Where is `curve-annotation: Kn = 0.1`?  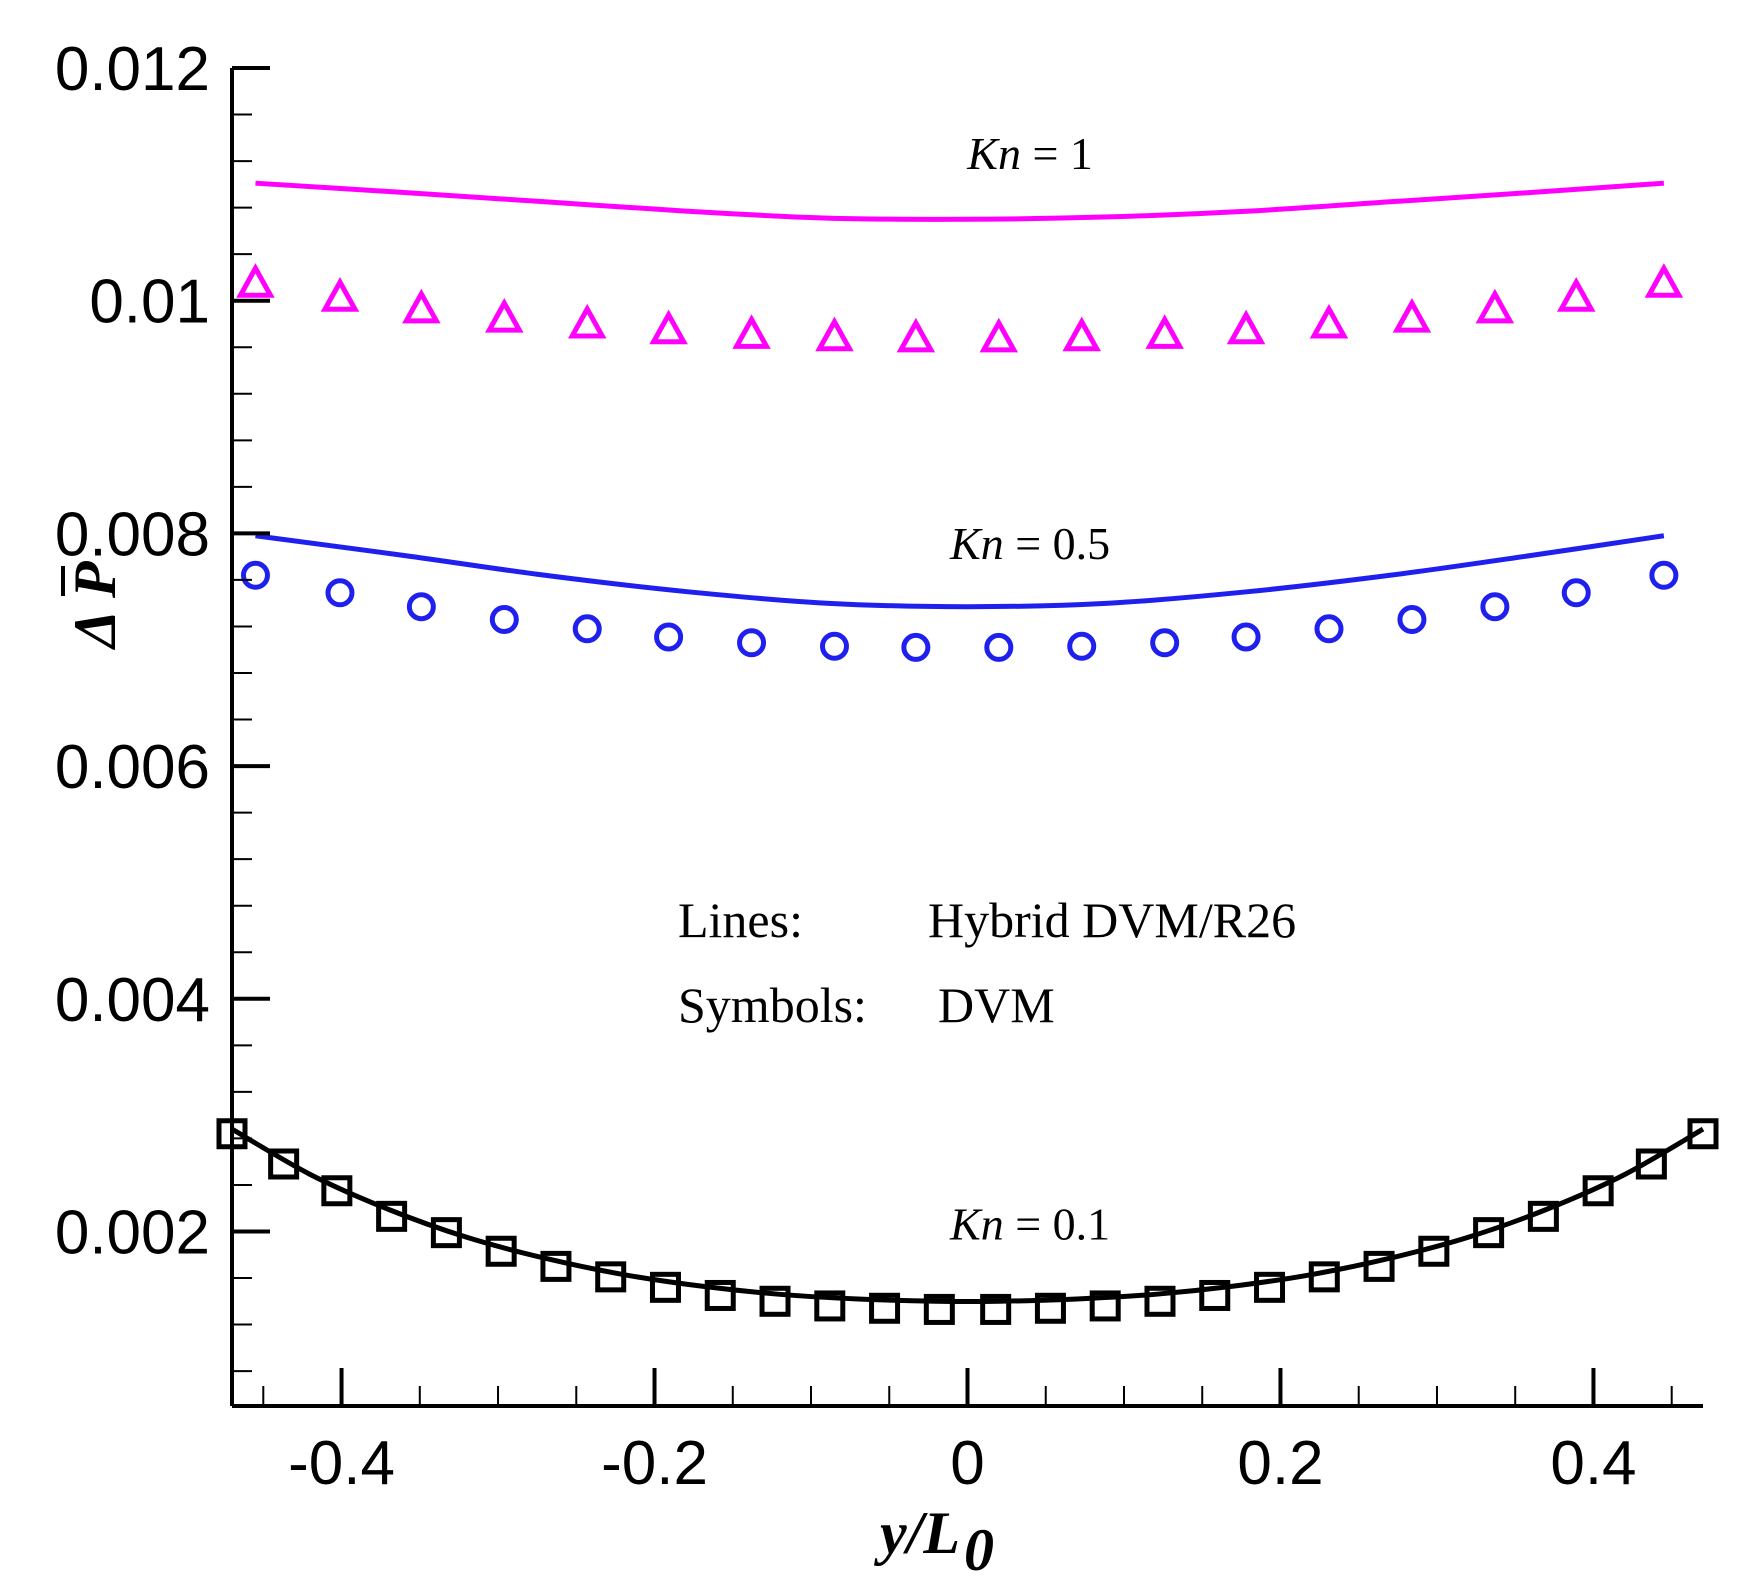 curve-annotation: Kn = 0.1 is located at coordinates (1029, 1224).